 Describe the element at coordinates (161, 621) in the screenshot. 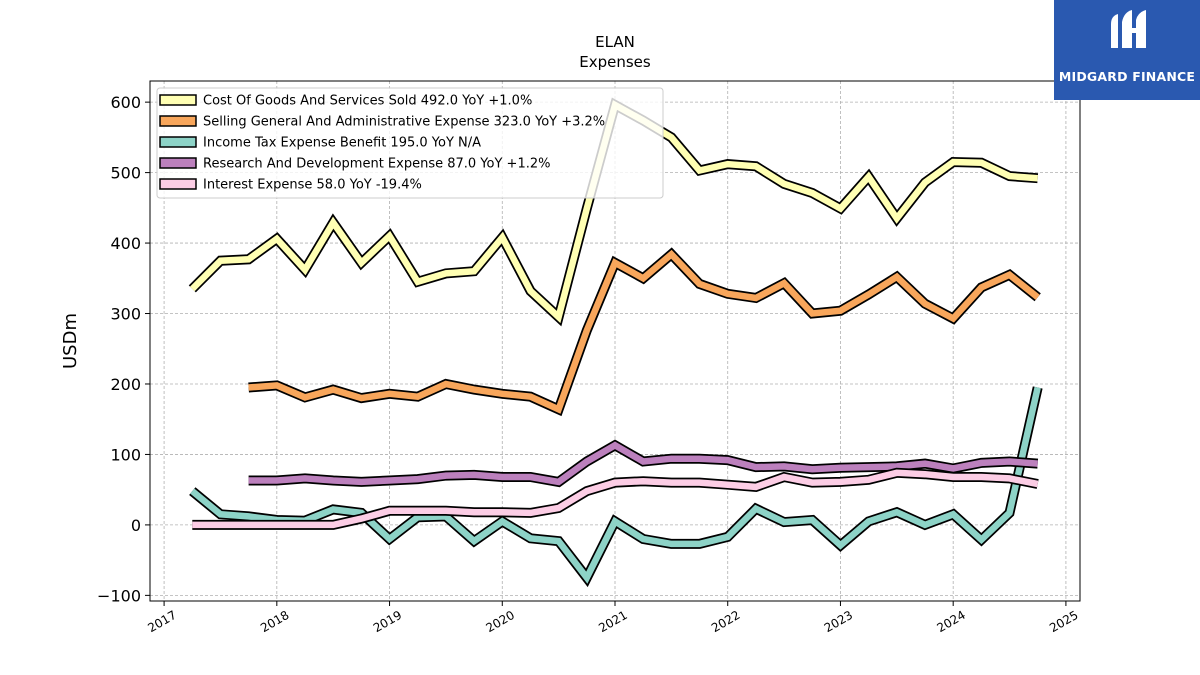

I see `x-tick-label: 2017` at that location.